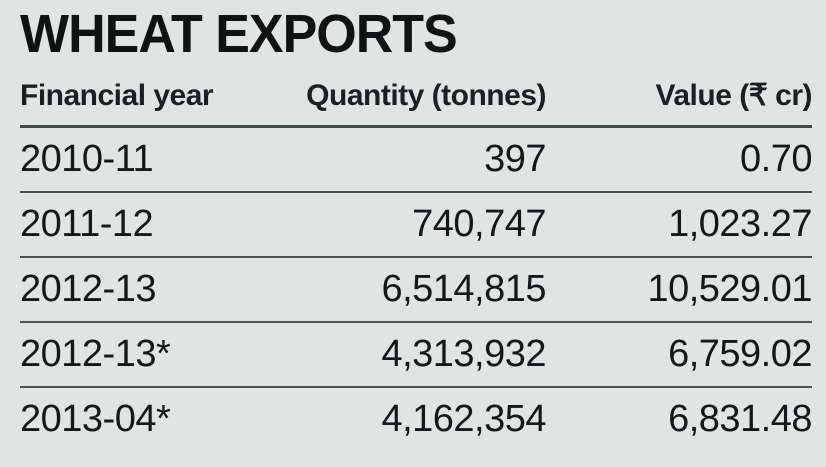 This screenshot has height=467, width=826. I want to click on col-header-financial-year: Financial year, so click(117, 95).